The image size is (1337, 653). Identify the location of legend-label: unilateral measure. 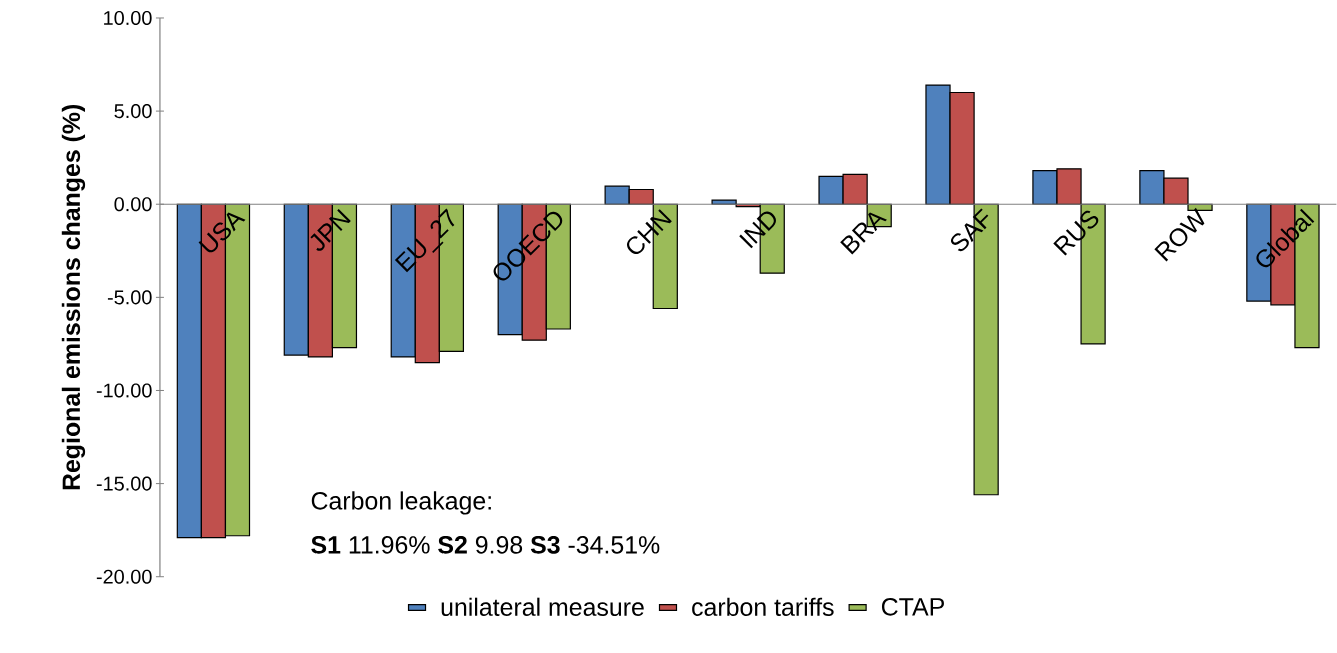
(542, 607).